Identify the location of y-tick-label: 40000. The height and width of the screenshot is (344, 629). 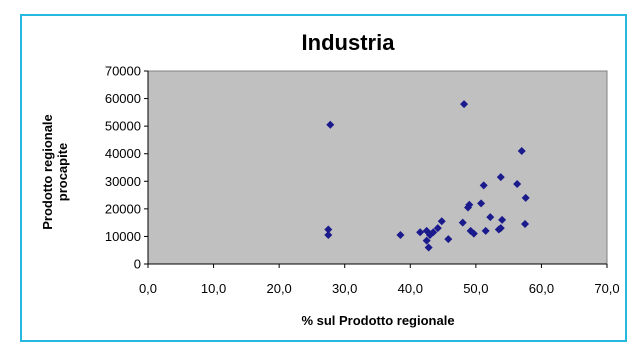
(123, 153).